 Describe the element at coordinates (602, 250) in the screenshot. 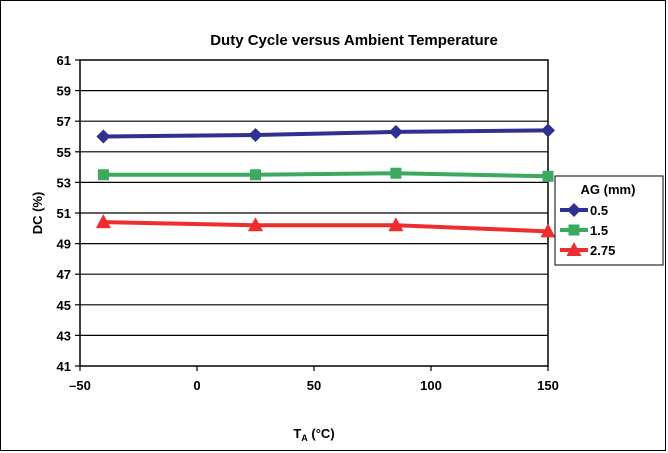

I see `legend-label: 2.75` at that location.